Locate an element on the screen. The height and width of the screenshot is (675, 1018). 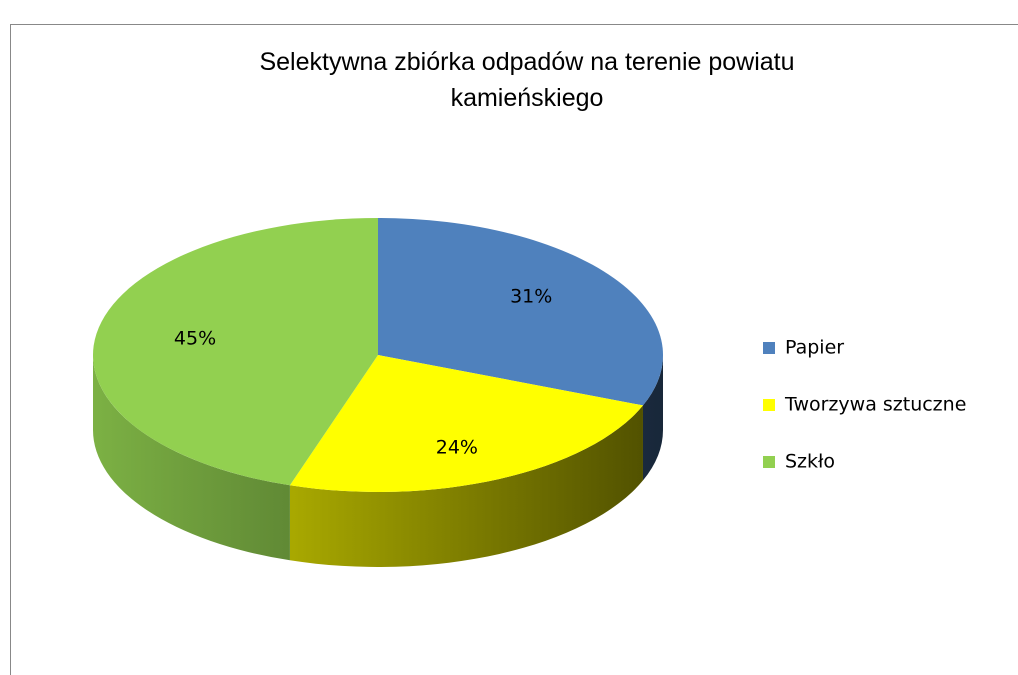
legend-label: Papier is located at coordinates (814, 348).